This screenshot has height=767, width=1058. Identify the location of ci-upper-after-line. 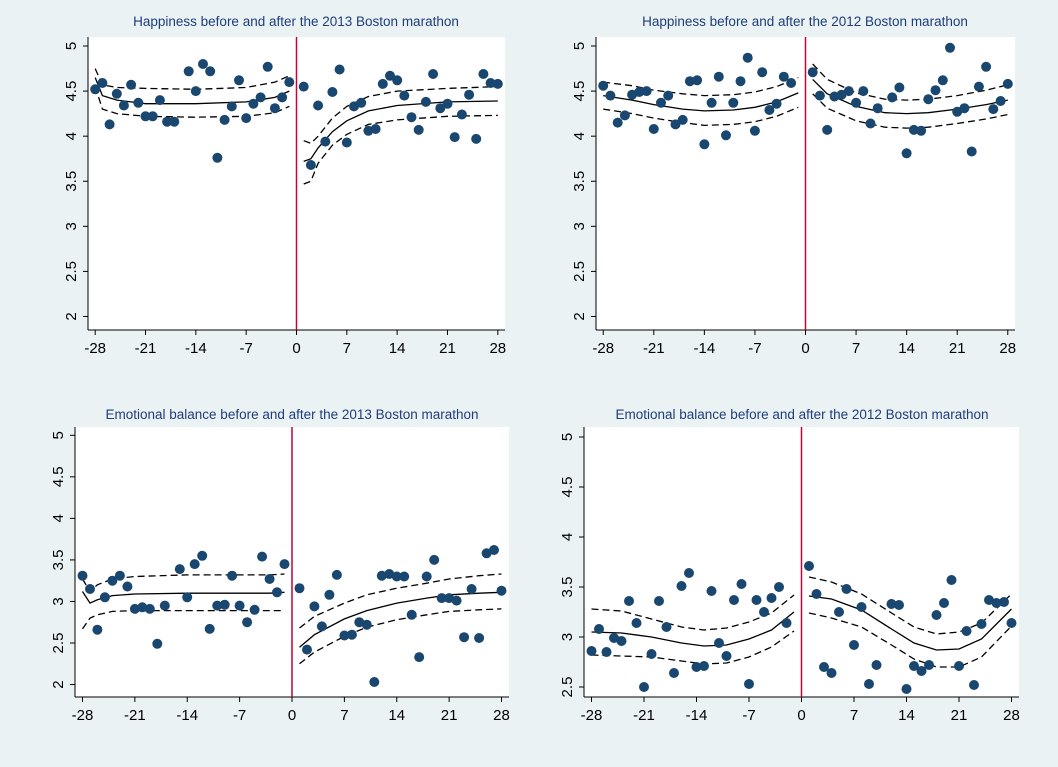
(910, 82).